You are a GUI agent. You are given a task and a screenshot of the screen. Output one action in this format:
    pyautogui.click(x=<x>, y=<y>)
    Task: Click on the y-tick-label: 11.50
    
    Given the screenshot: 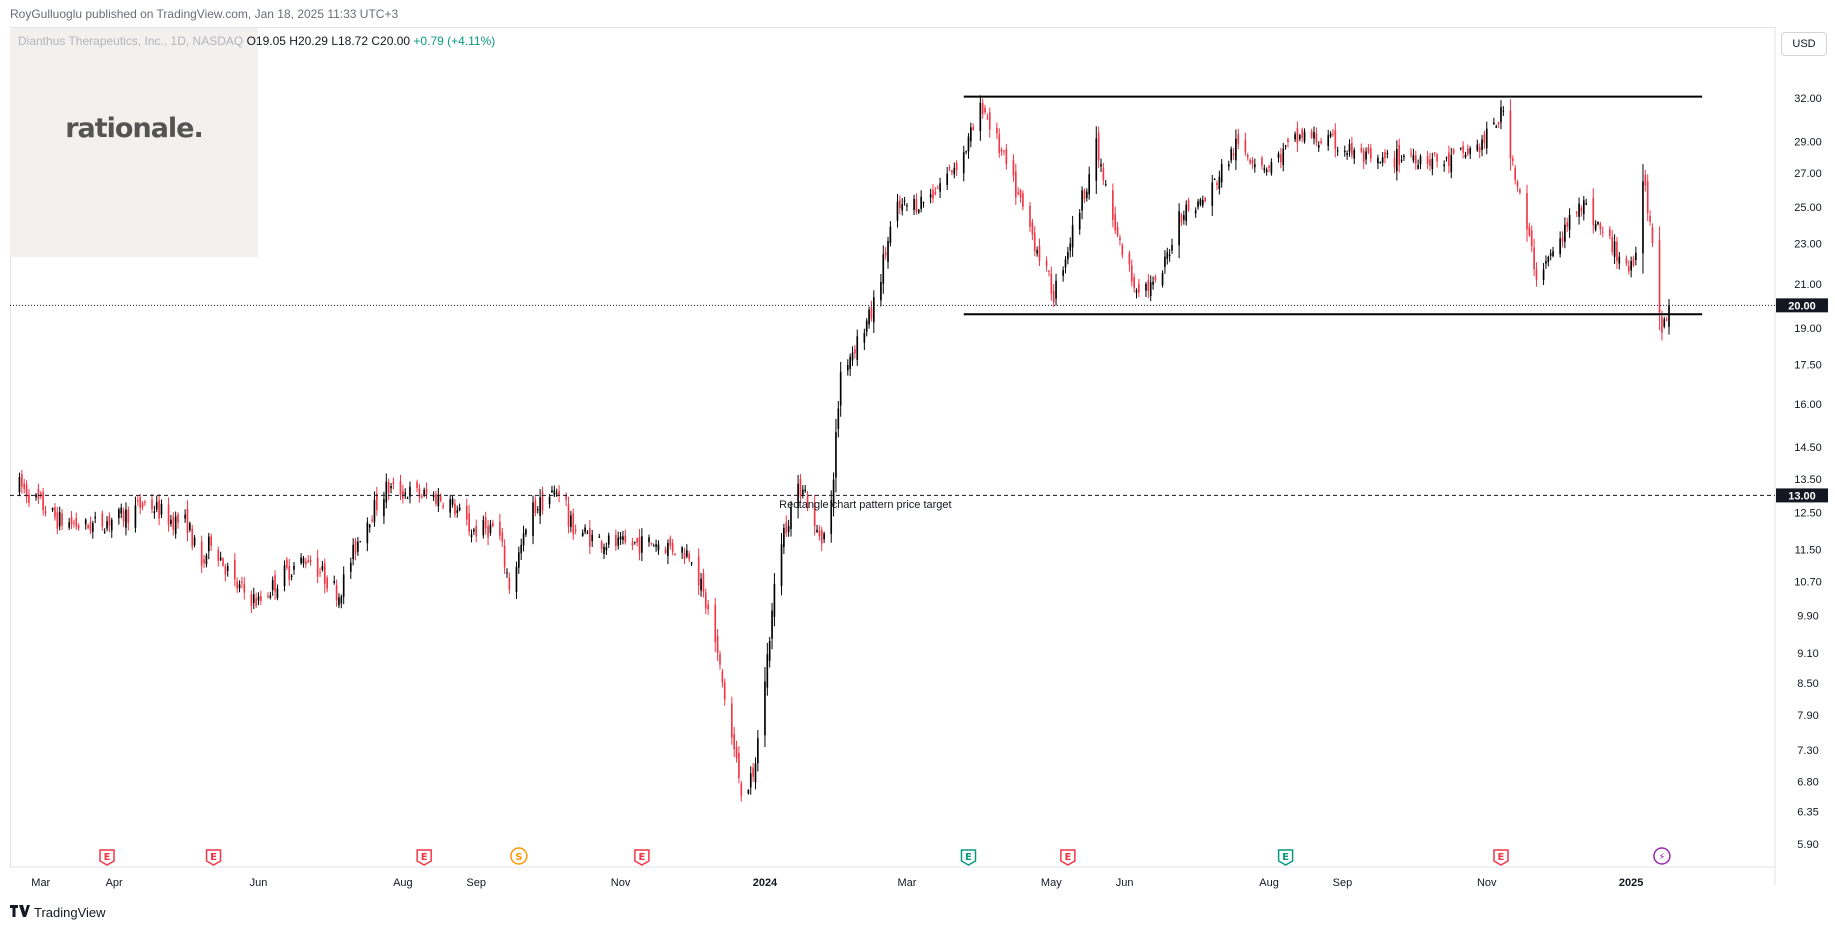 What is the action you would take?
    pyautogui.click(x=1808, y=551)
    